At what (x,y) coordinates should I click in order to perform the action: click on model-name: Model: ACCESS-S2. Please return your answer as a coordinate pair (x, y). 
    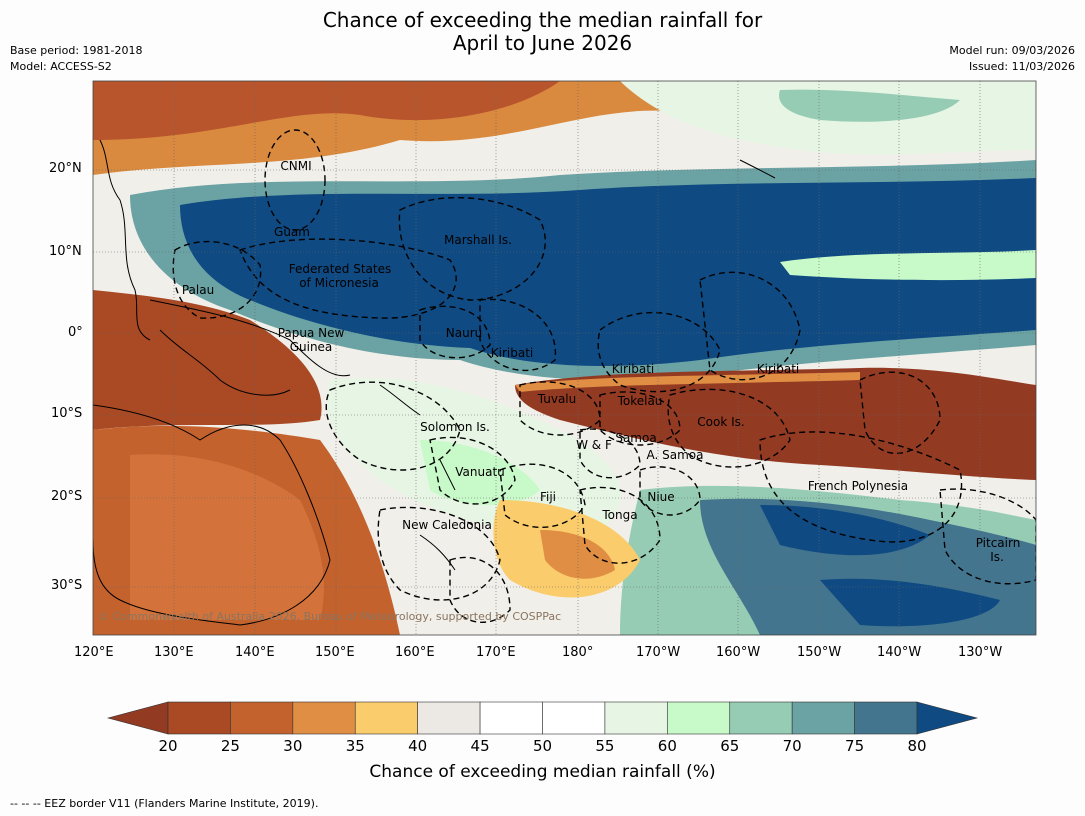
    Looking at the image, I should click on (61, 66).